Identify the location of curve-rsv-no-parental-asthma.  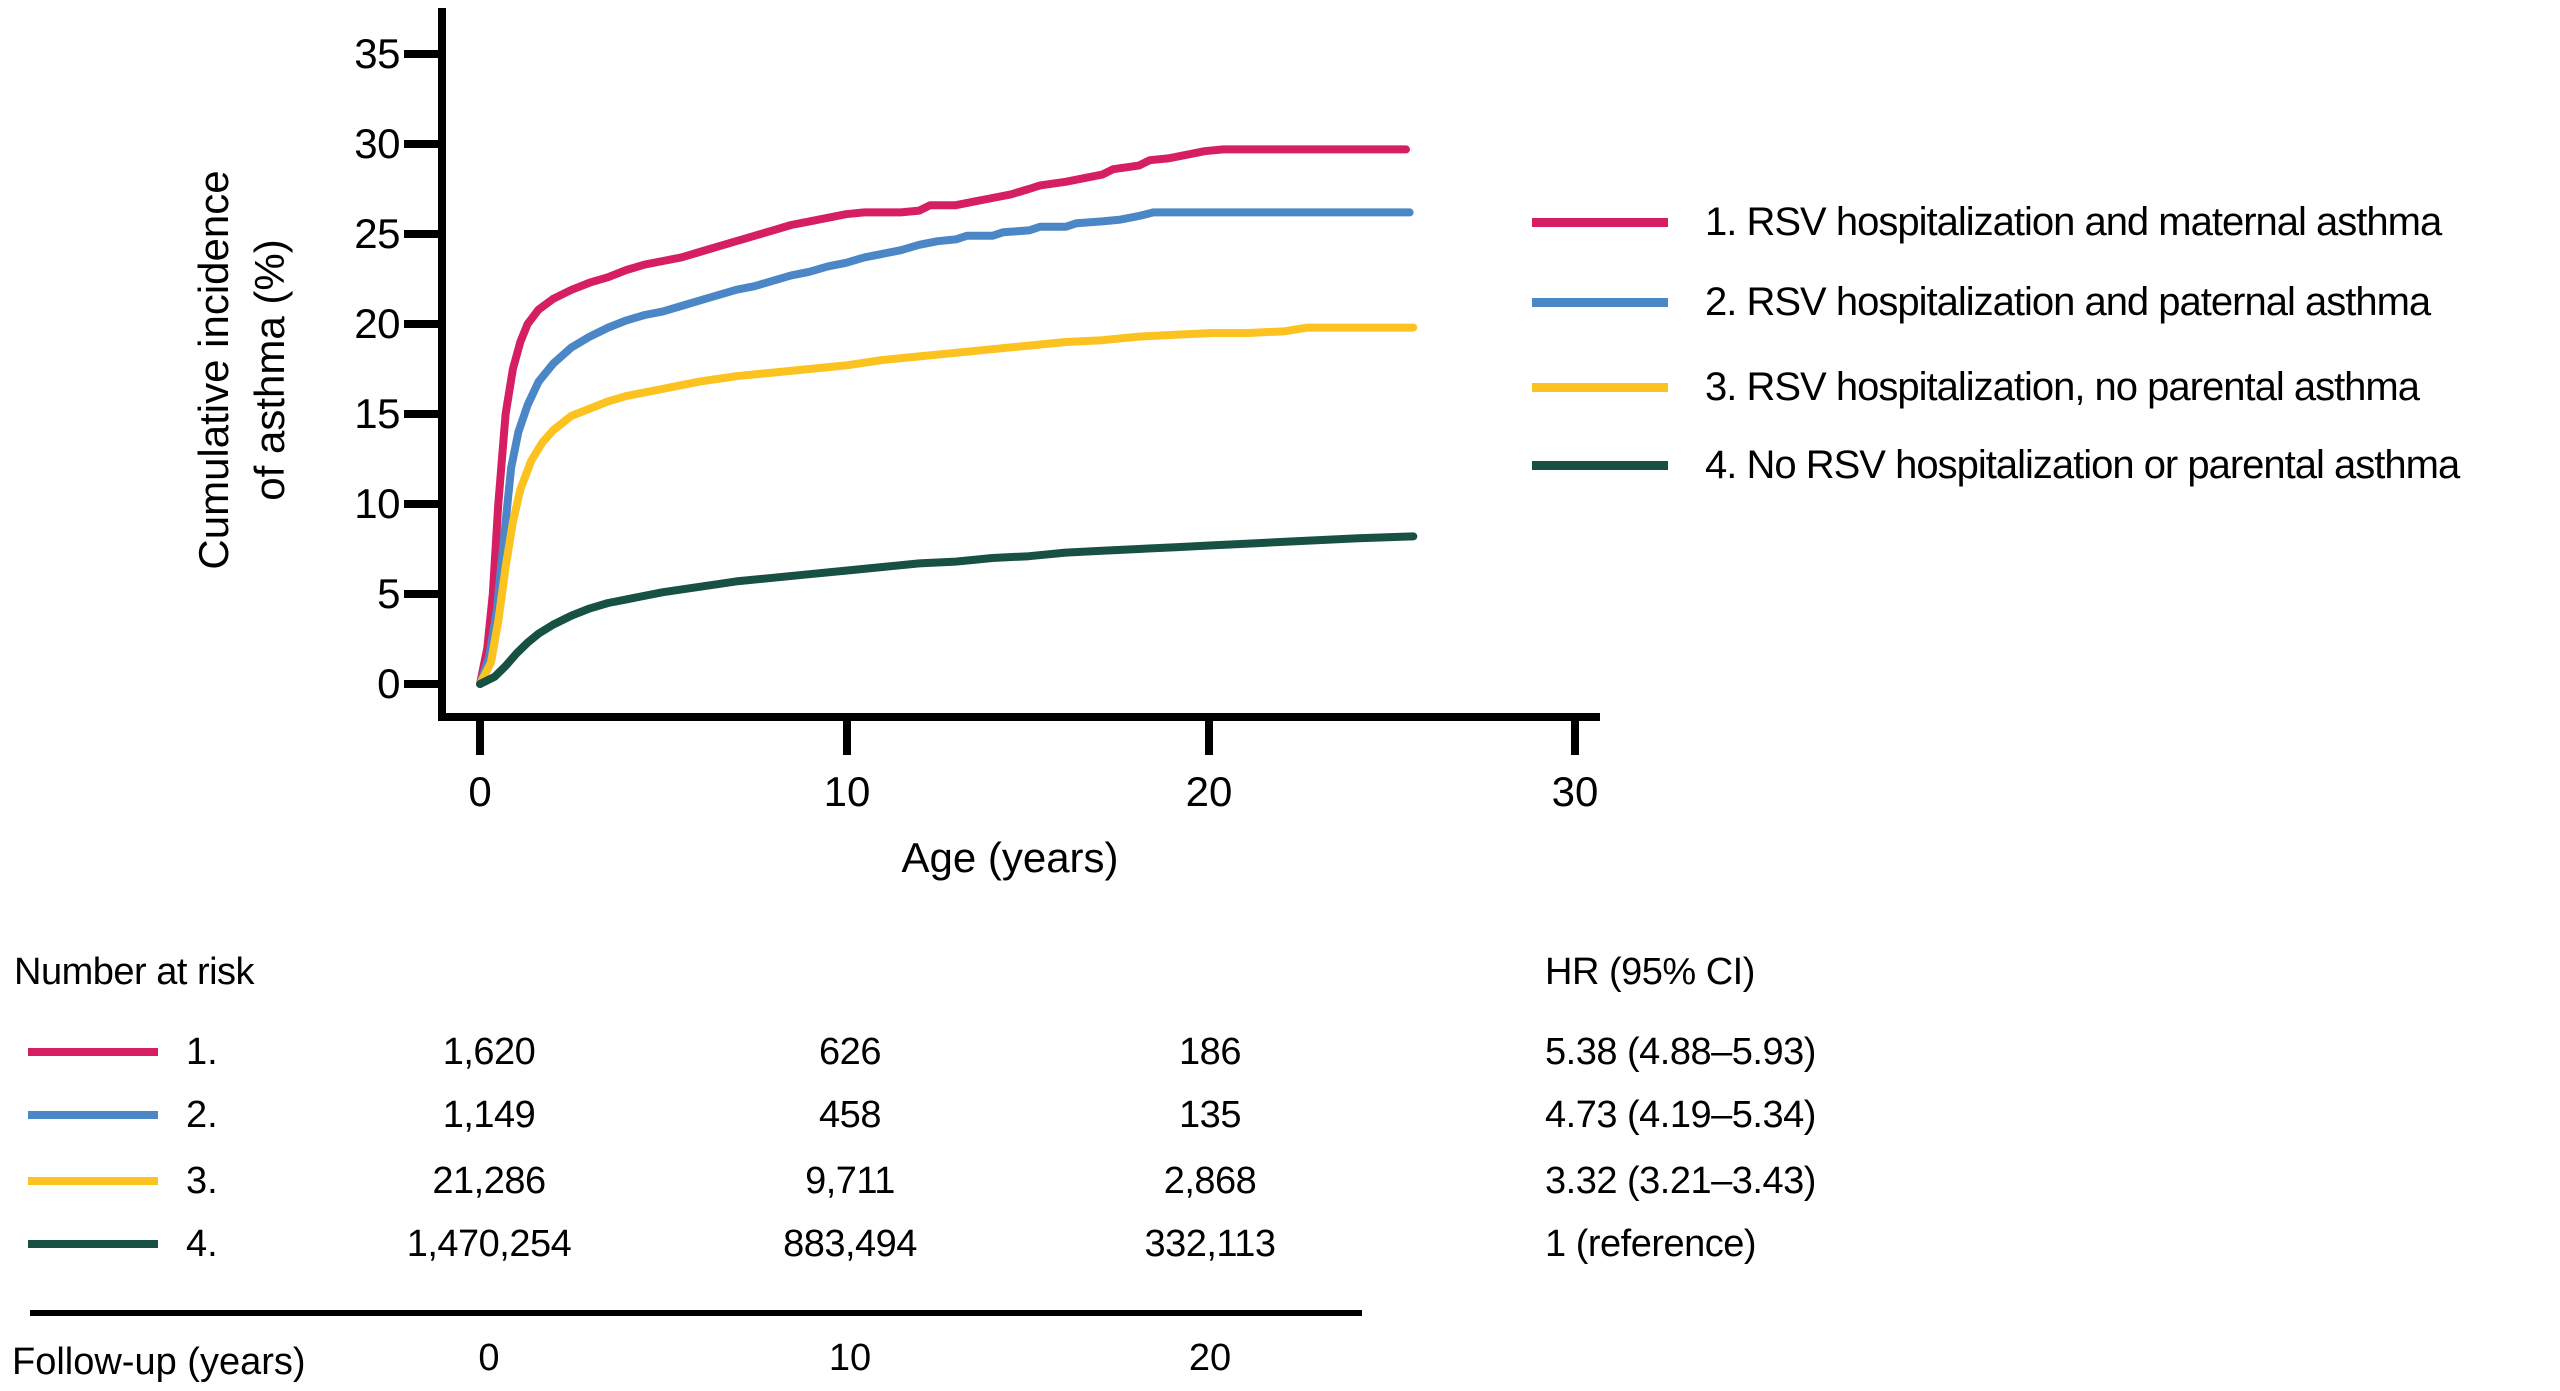
(947, 505).